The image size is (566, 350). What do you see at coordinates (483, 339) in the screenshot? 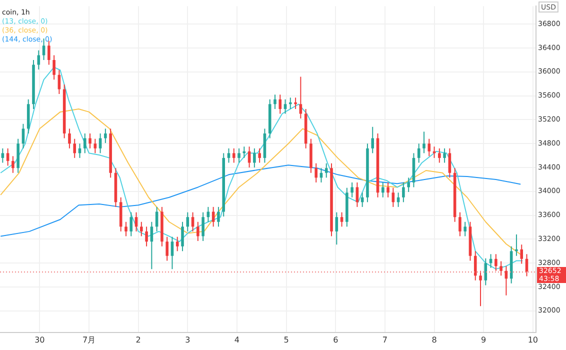
I see `x-tick-label: 9` at bounding box center [483, 339].